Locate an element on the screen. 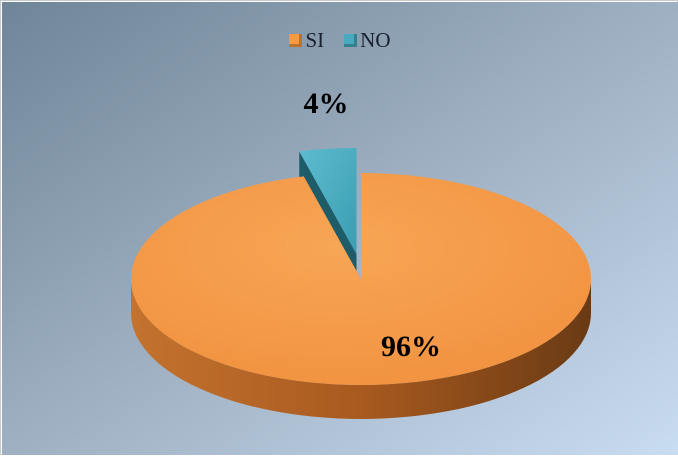 This screenshot has height=456, width=678. legend-label-si: SI is located at coordinates (315, 40).